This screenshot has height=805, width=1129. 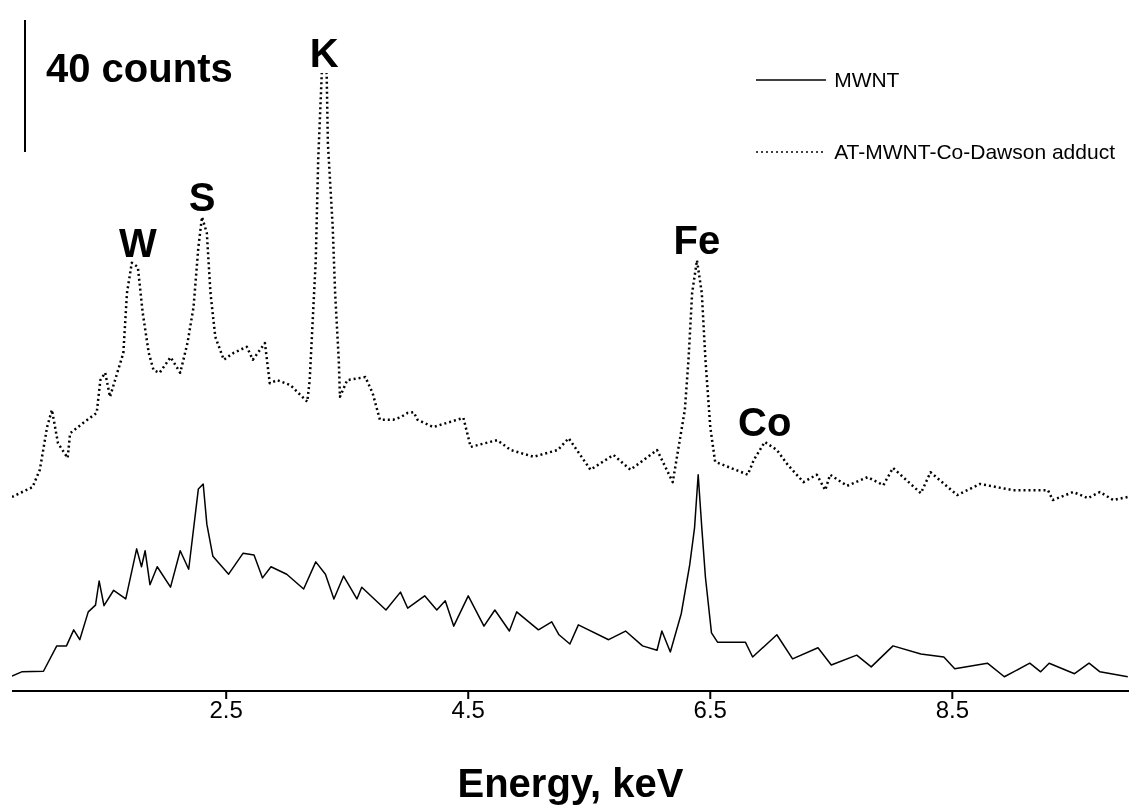 What do you see at coordinates (570, 783) in the screenshot?
I see `x-axis-title: Energy, keV` at bounding box center [570, 783].